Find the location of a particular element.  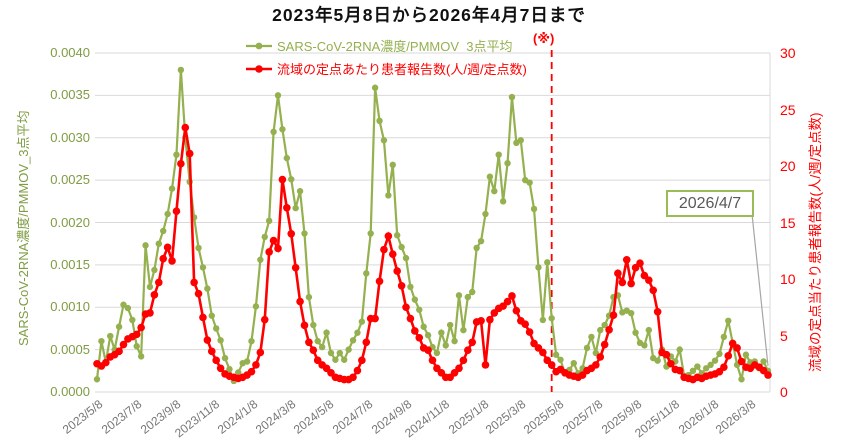

y-left-tick-label: 0.0040 is located at coordinates (70, 52).